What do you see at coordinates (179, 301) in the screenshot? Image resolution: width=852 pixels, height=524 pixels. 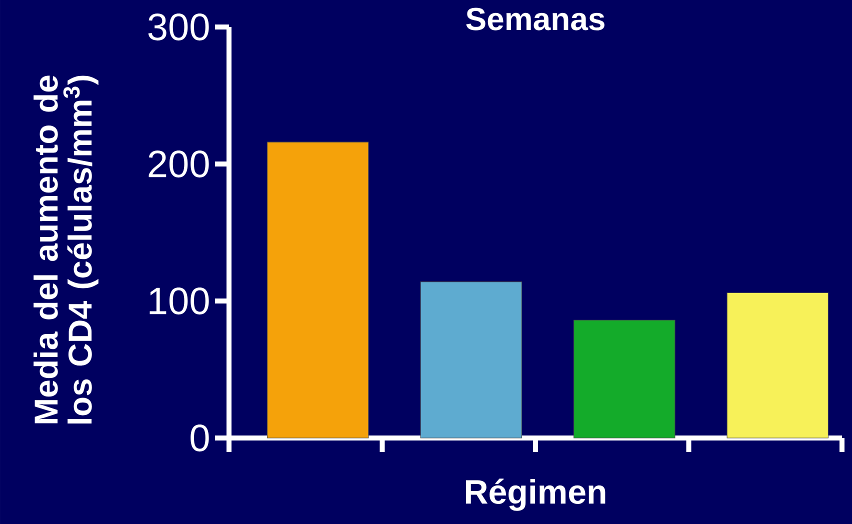 I see `y-tick-label: 100` at bounding box center [179, 301].